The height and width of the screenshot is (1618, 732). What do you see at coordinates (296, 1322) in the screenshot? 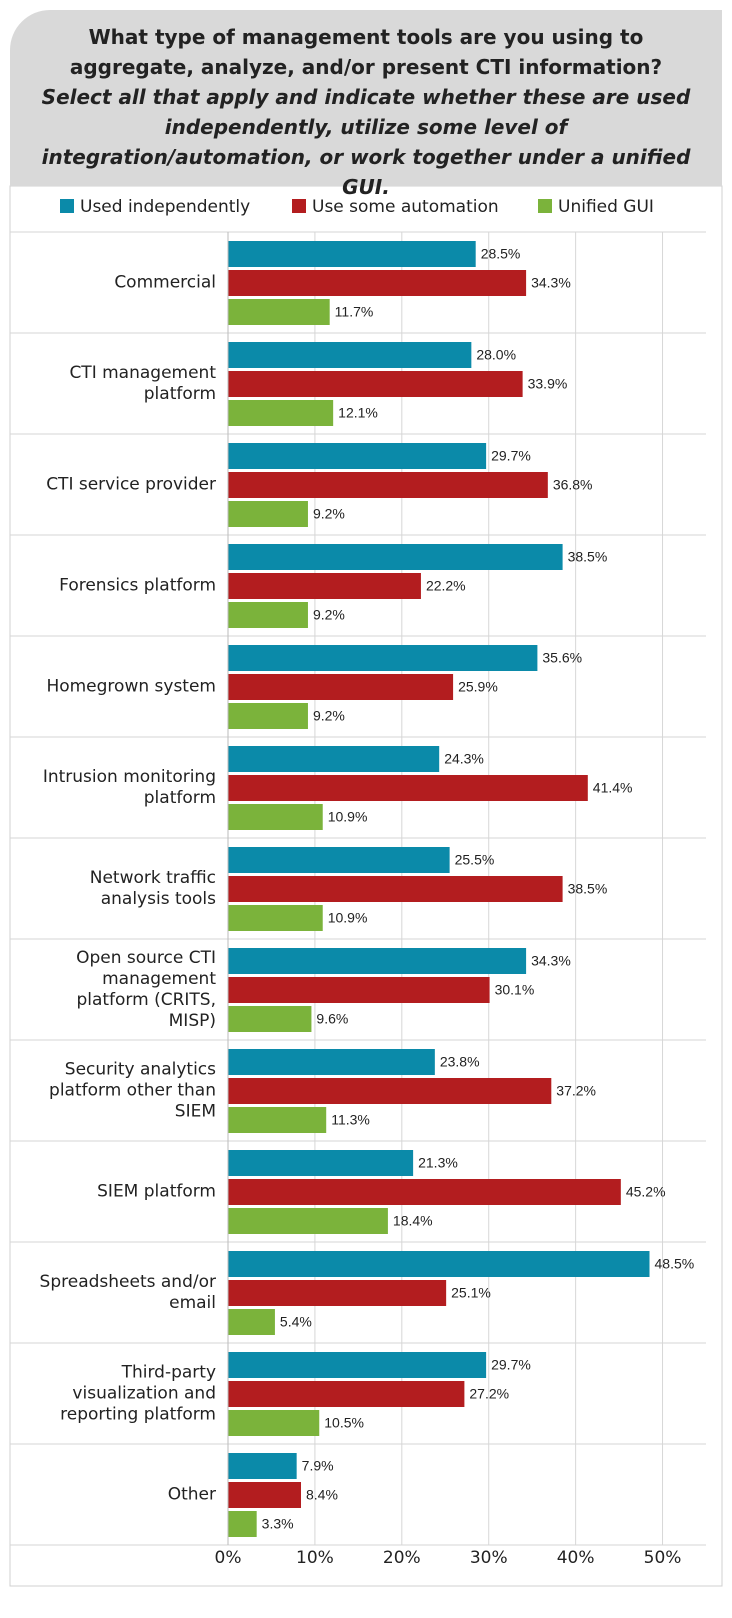
I see `value-label: 5.4%` at bounding box center [296, 1322].